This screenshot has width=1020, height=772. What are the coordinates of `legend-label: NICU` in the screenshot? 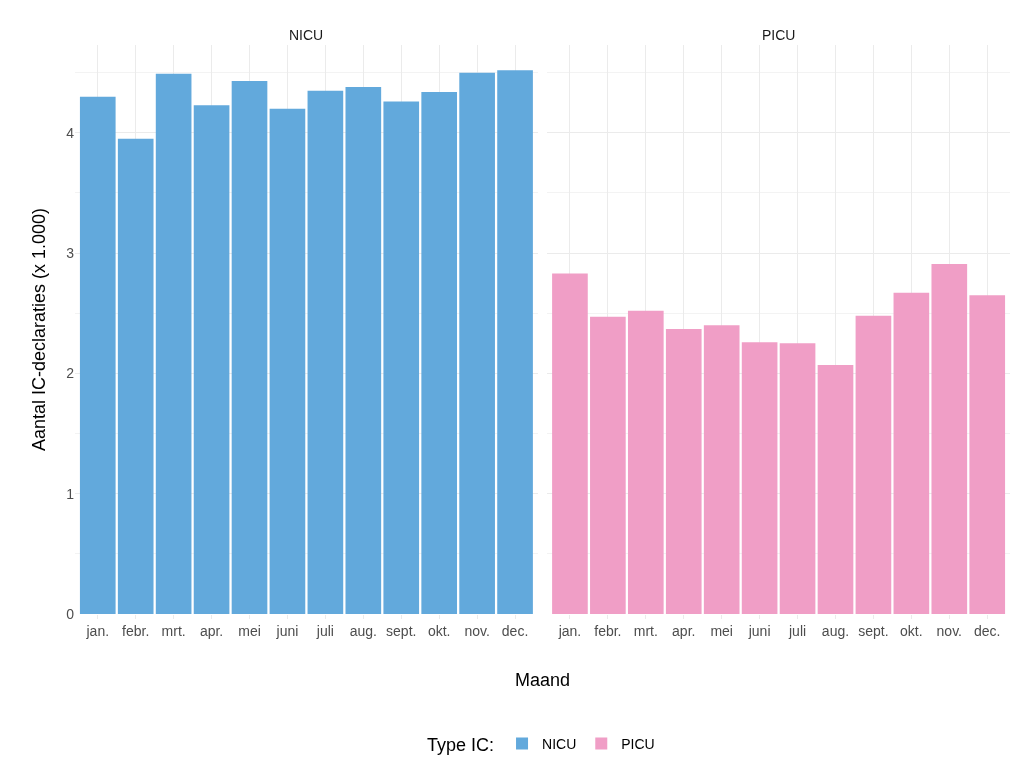 It's located at (559, 743).